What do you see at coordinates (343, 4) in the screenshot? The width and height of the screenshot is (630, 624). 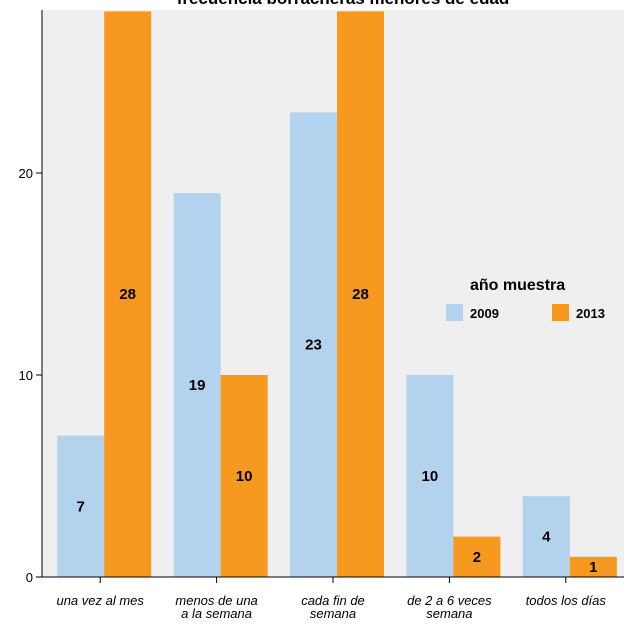 I see `chart-title: frecuencia borracheras menores de edad` at bounding box center [343, 4].